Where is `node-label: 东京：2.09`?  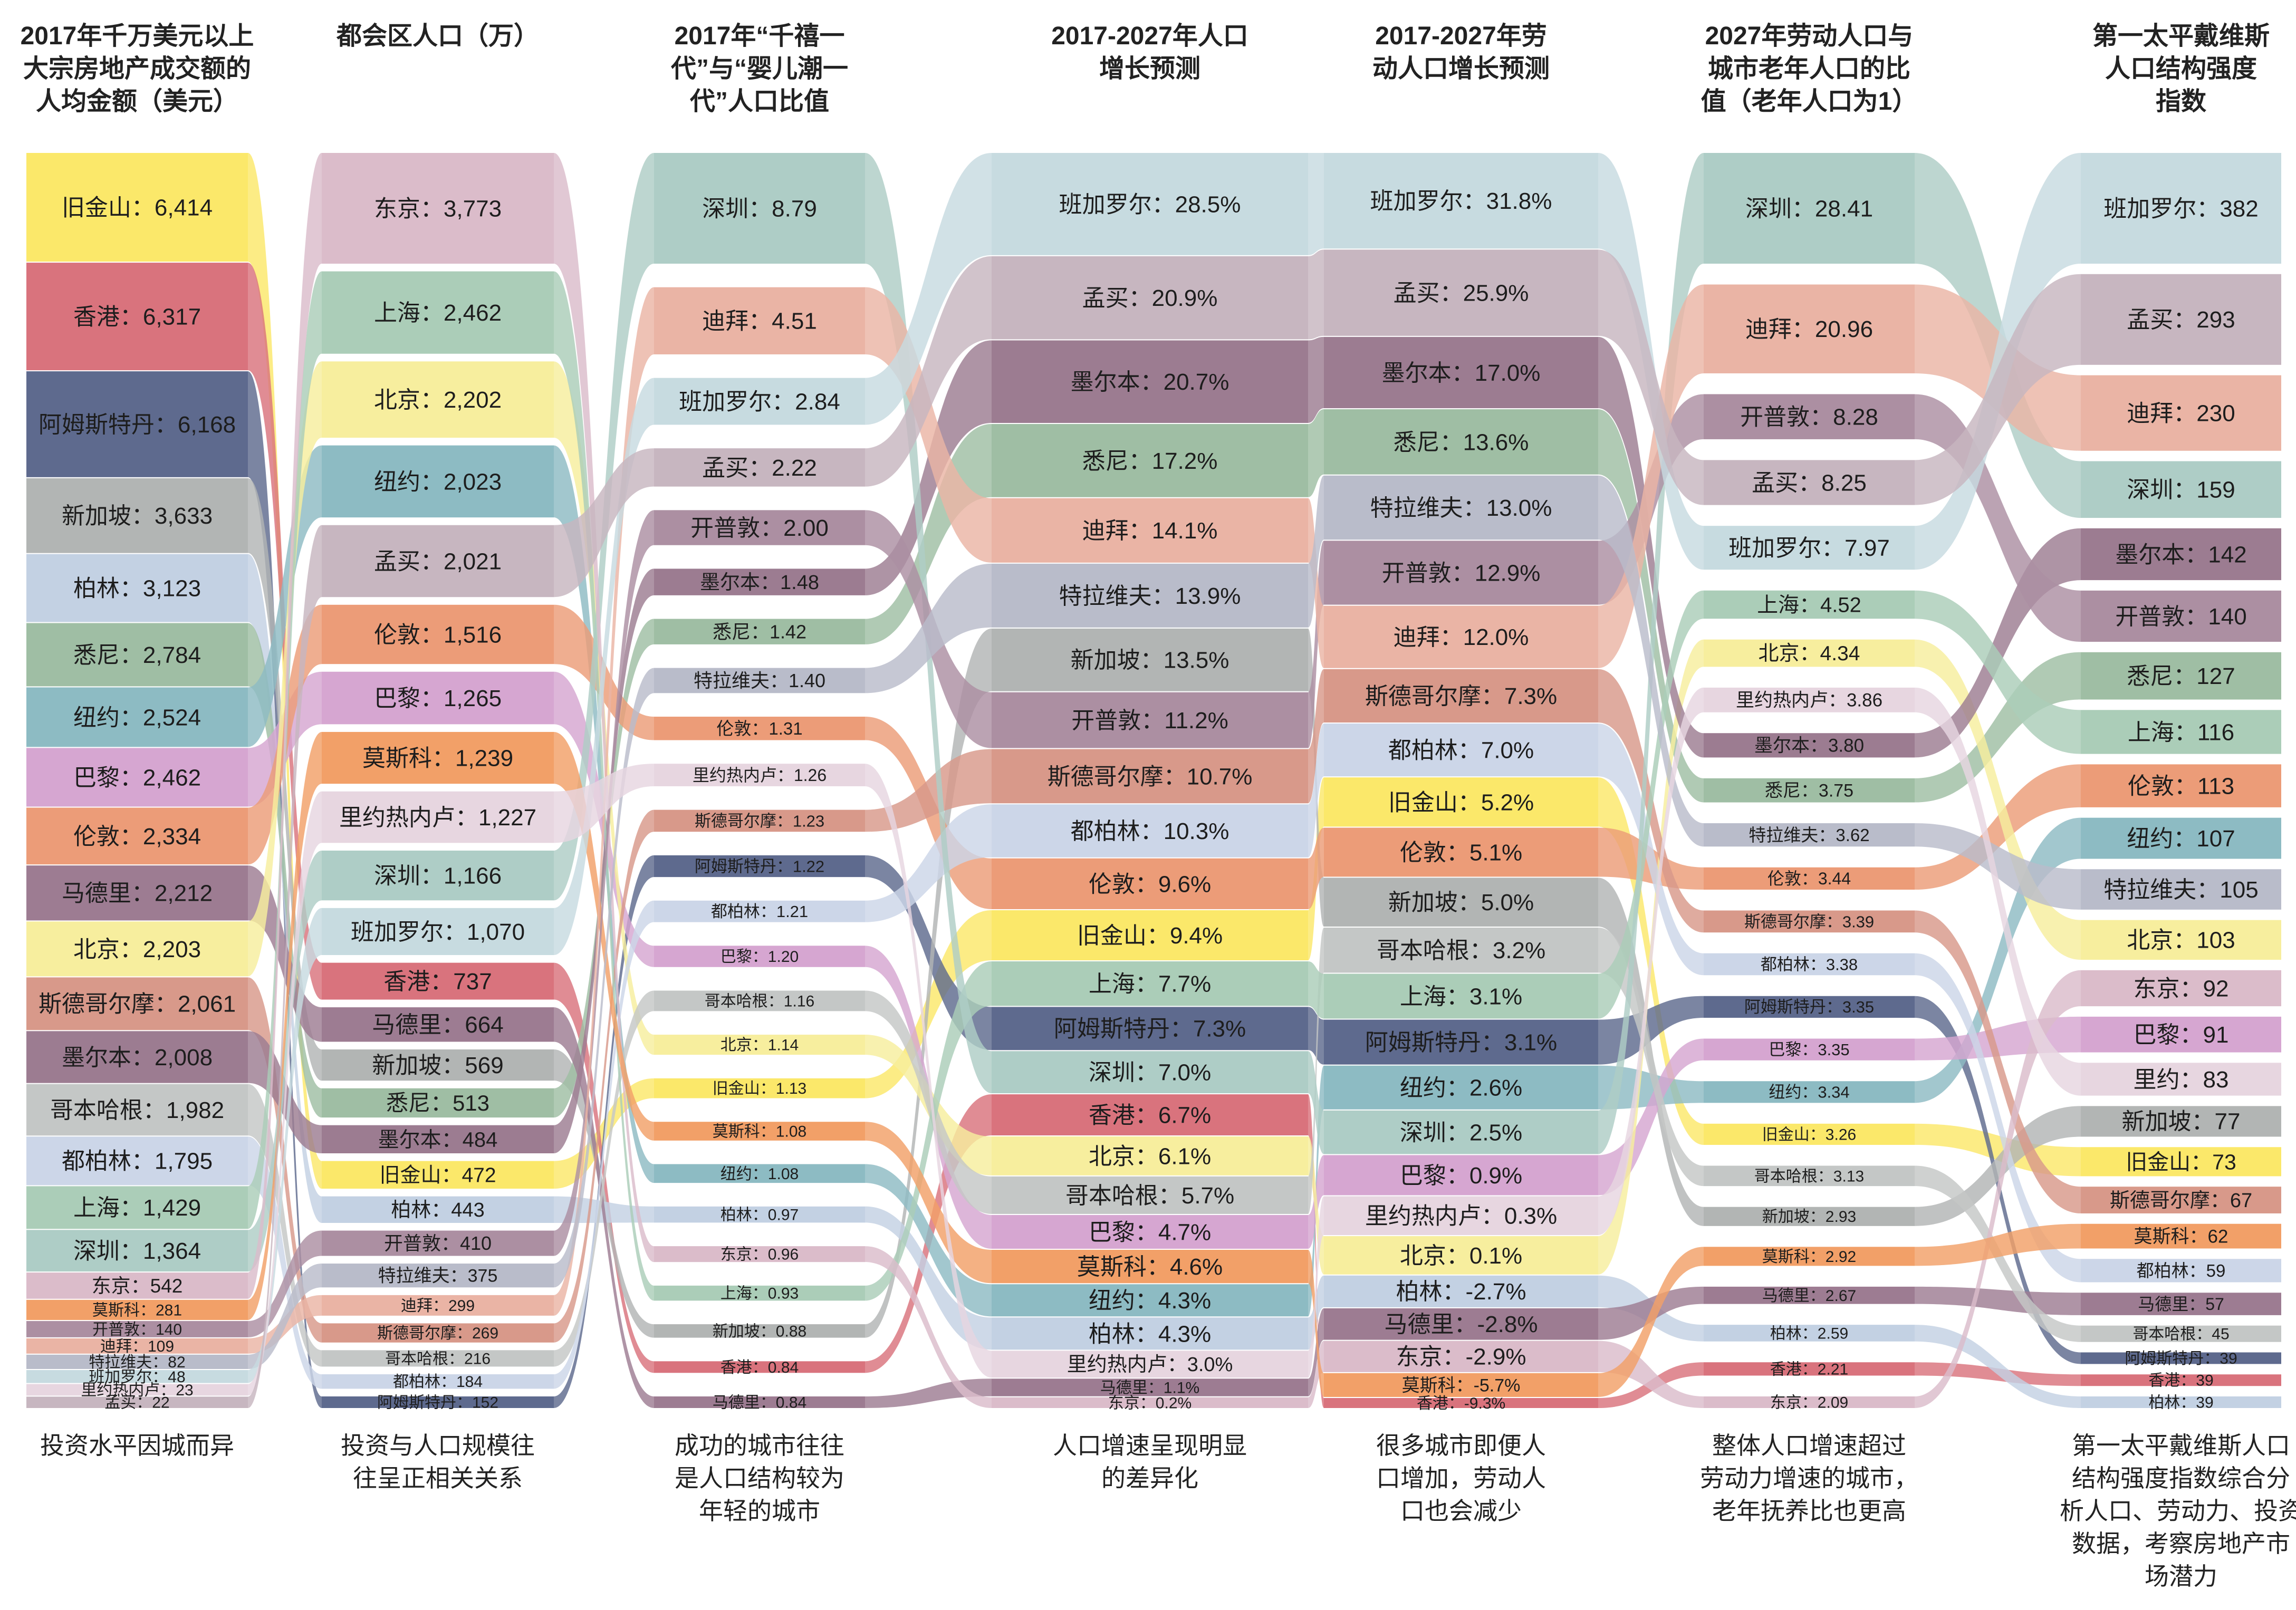 node-label: 东京：2.09 is located at coordinates (1809, 1403).